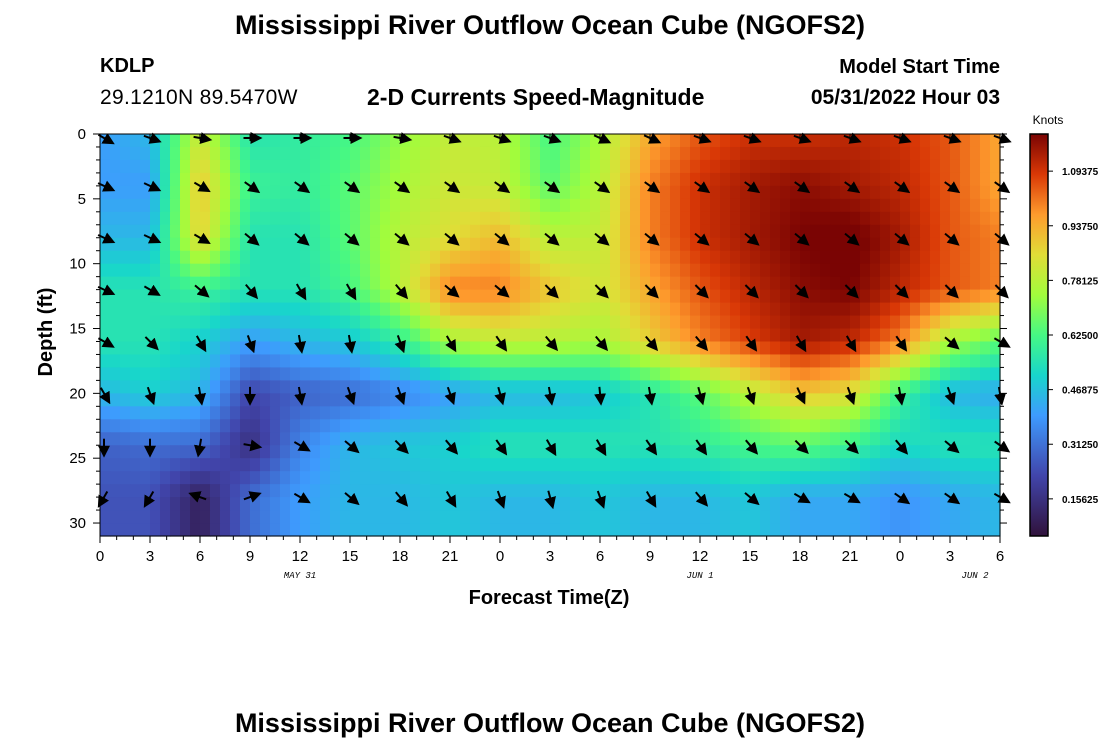 The image size is (1100, 750). What do you see at coordinates (802, 498) in the screenshot?
I see `current-vector-arrow` at bounding box center [802, 498].